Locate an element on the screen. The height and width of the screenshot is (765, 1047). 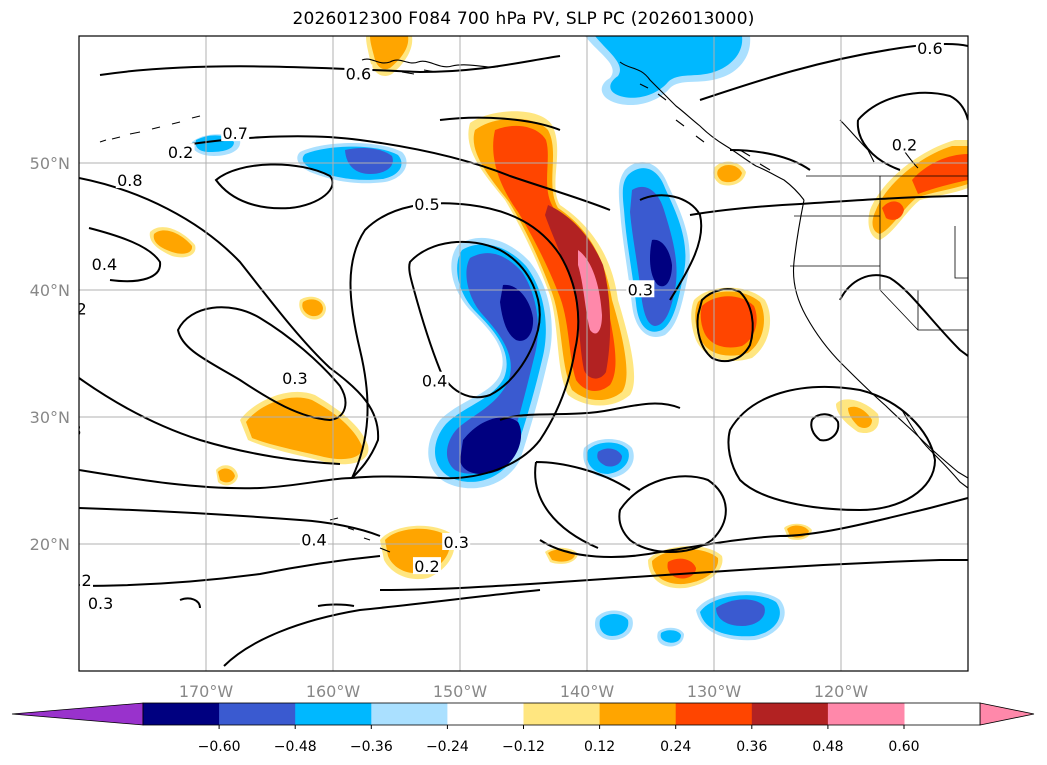
colorbar-tick-label: −0.24 is located at coordinates (447, 747).